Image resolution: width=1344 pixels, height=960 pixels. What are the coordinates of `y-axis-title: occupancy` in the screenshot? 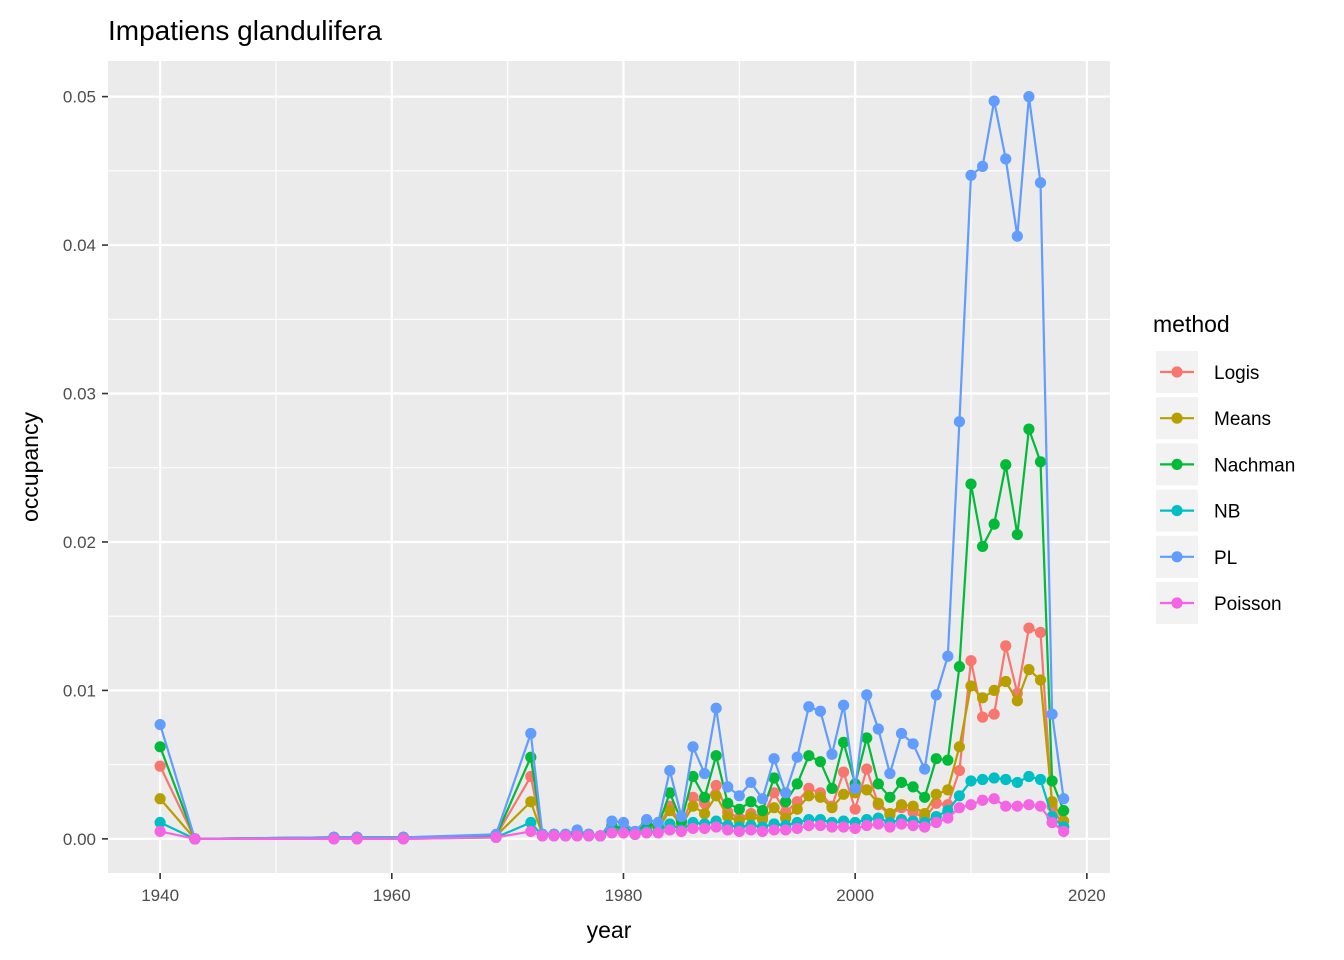 It's located at (30, 467).